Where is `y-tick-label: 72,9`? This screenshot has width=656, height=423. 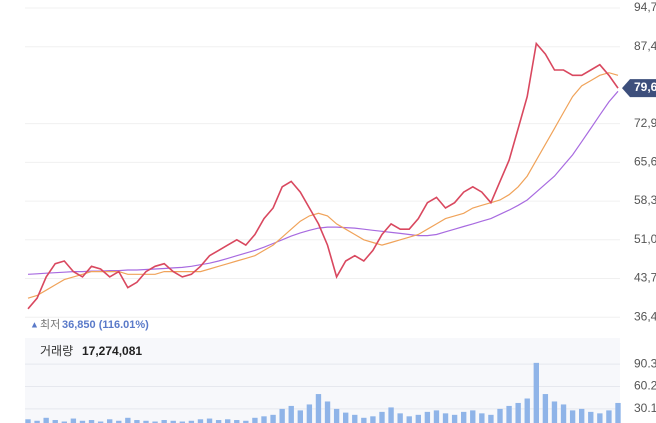
y-tick-label: 72,9 is located at coordinates (645, 123).